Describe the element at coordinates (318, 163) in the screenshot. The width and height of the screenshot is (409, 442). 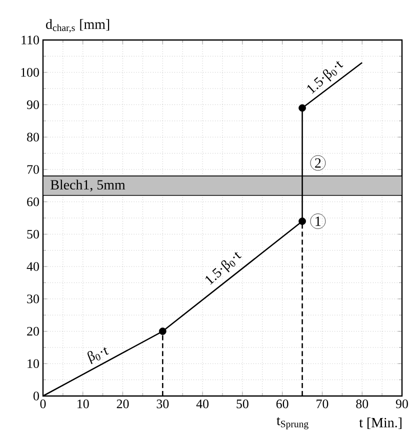
I see `annotation: 2` at that location.